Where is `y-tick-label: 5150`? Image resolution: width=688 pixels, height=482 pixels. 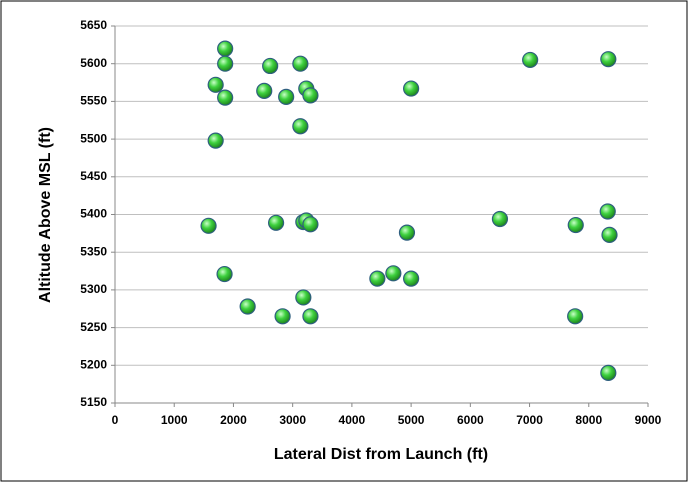 y-tick-label: 5150 is located at coordinates (93, 402).